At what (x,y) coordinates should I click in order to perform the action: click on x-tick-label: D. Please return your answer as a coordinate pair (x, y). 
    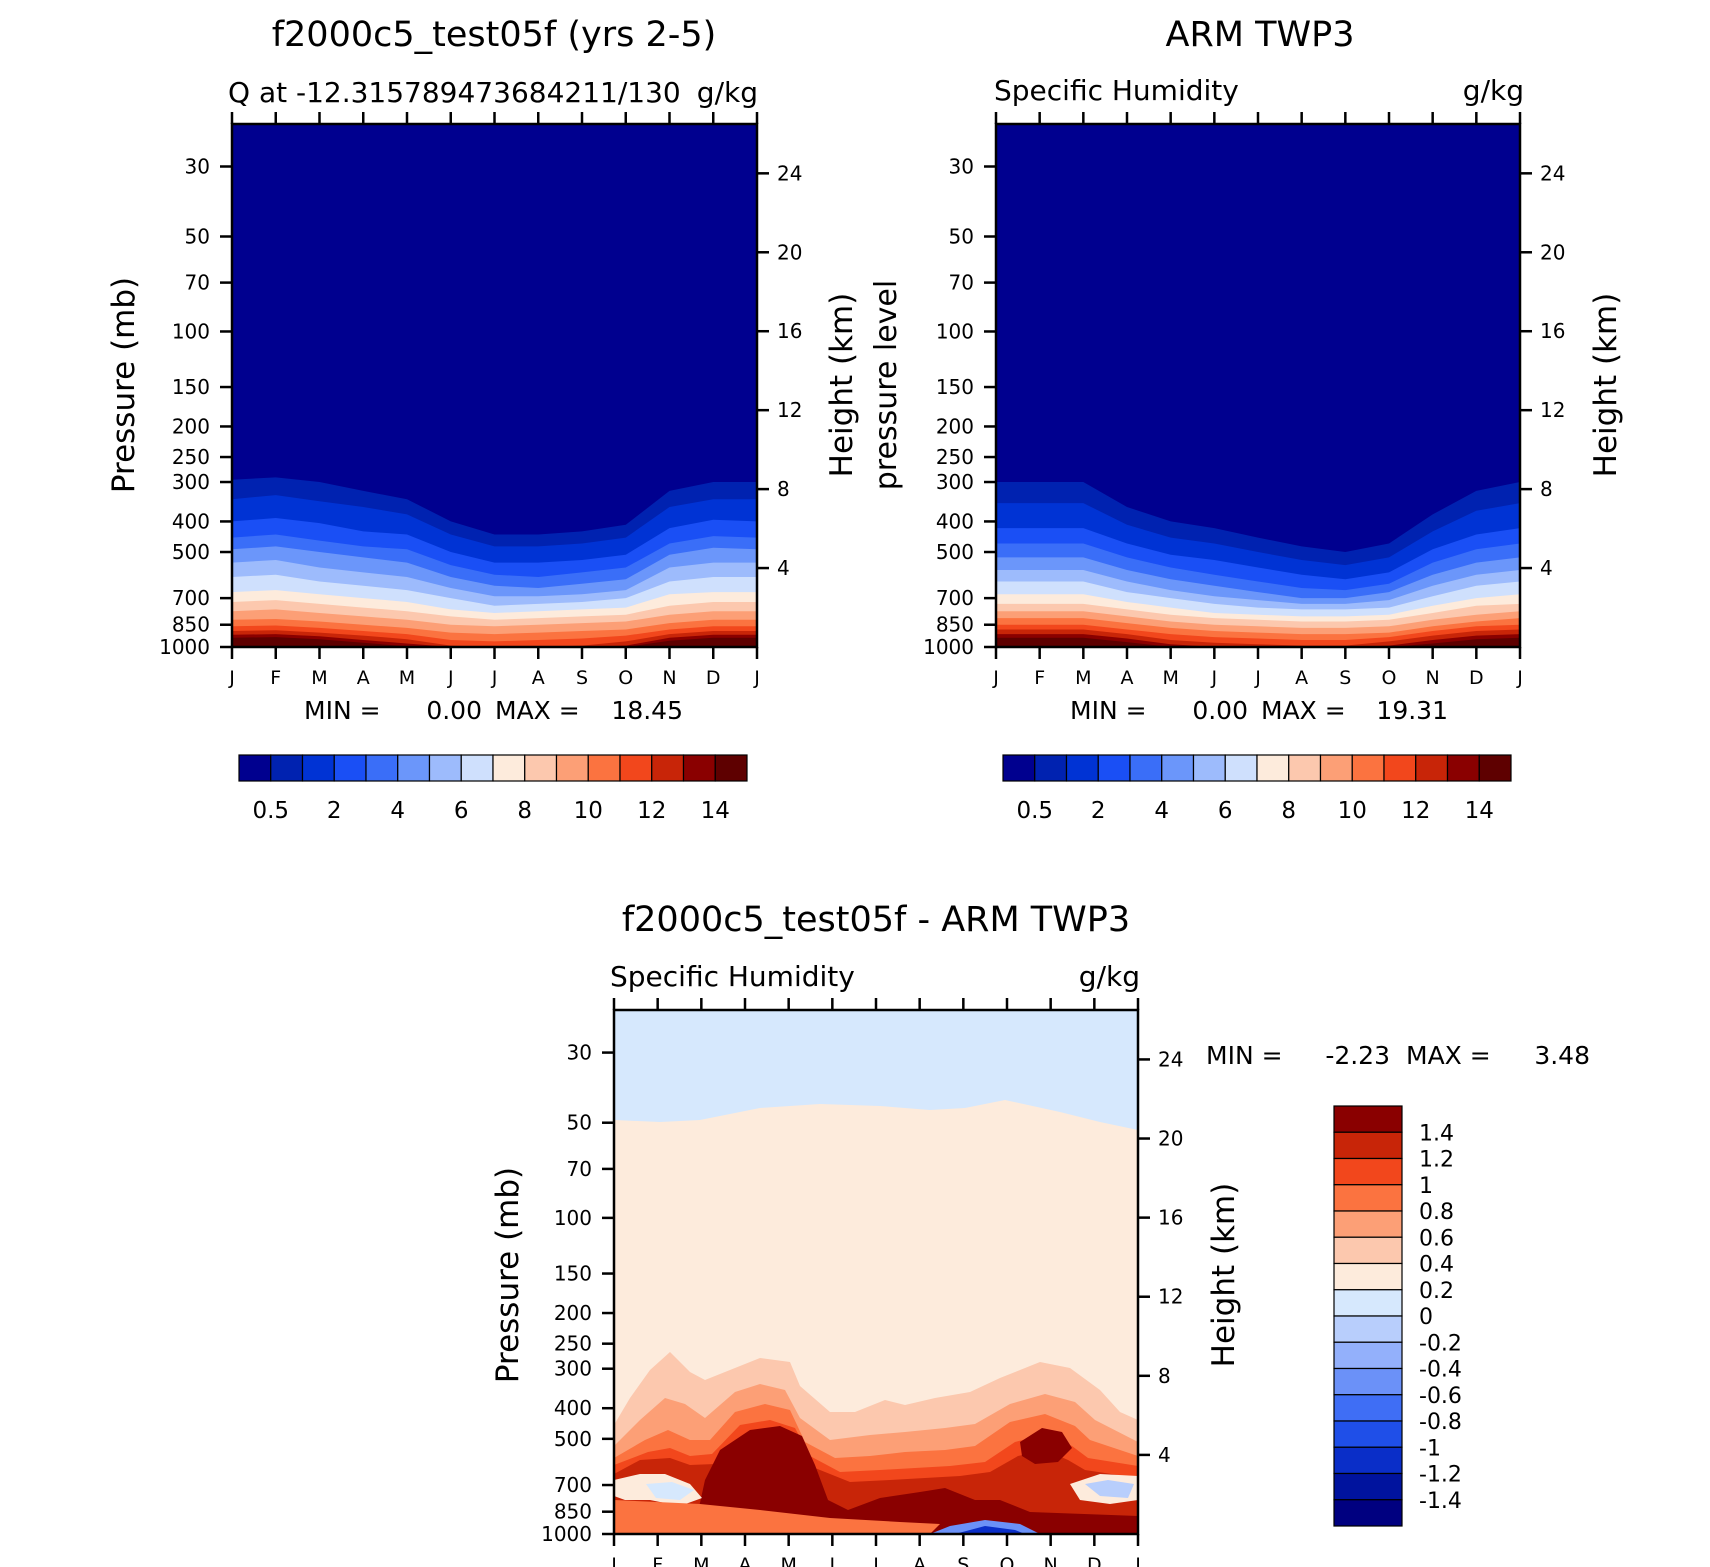
    Looking at the image, I should click on (713, 678).